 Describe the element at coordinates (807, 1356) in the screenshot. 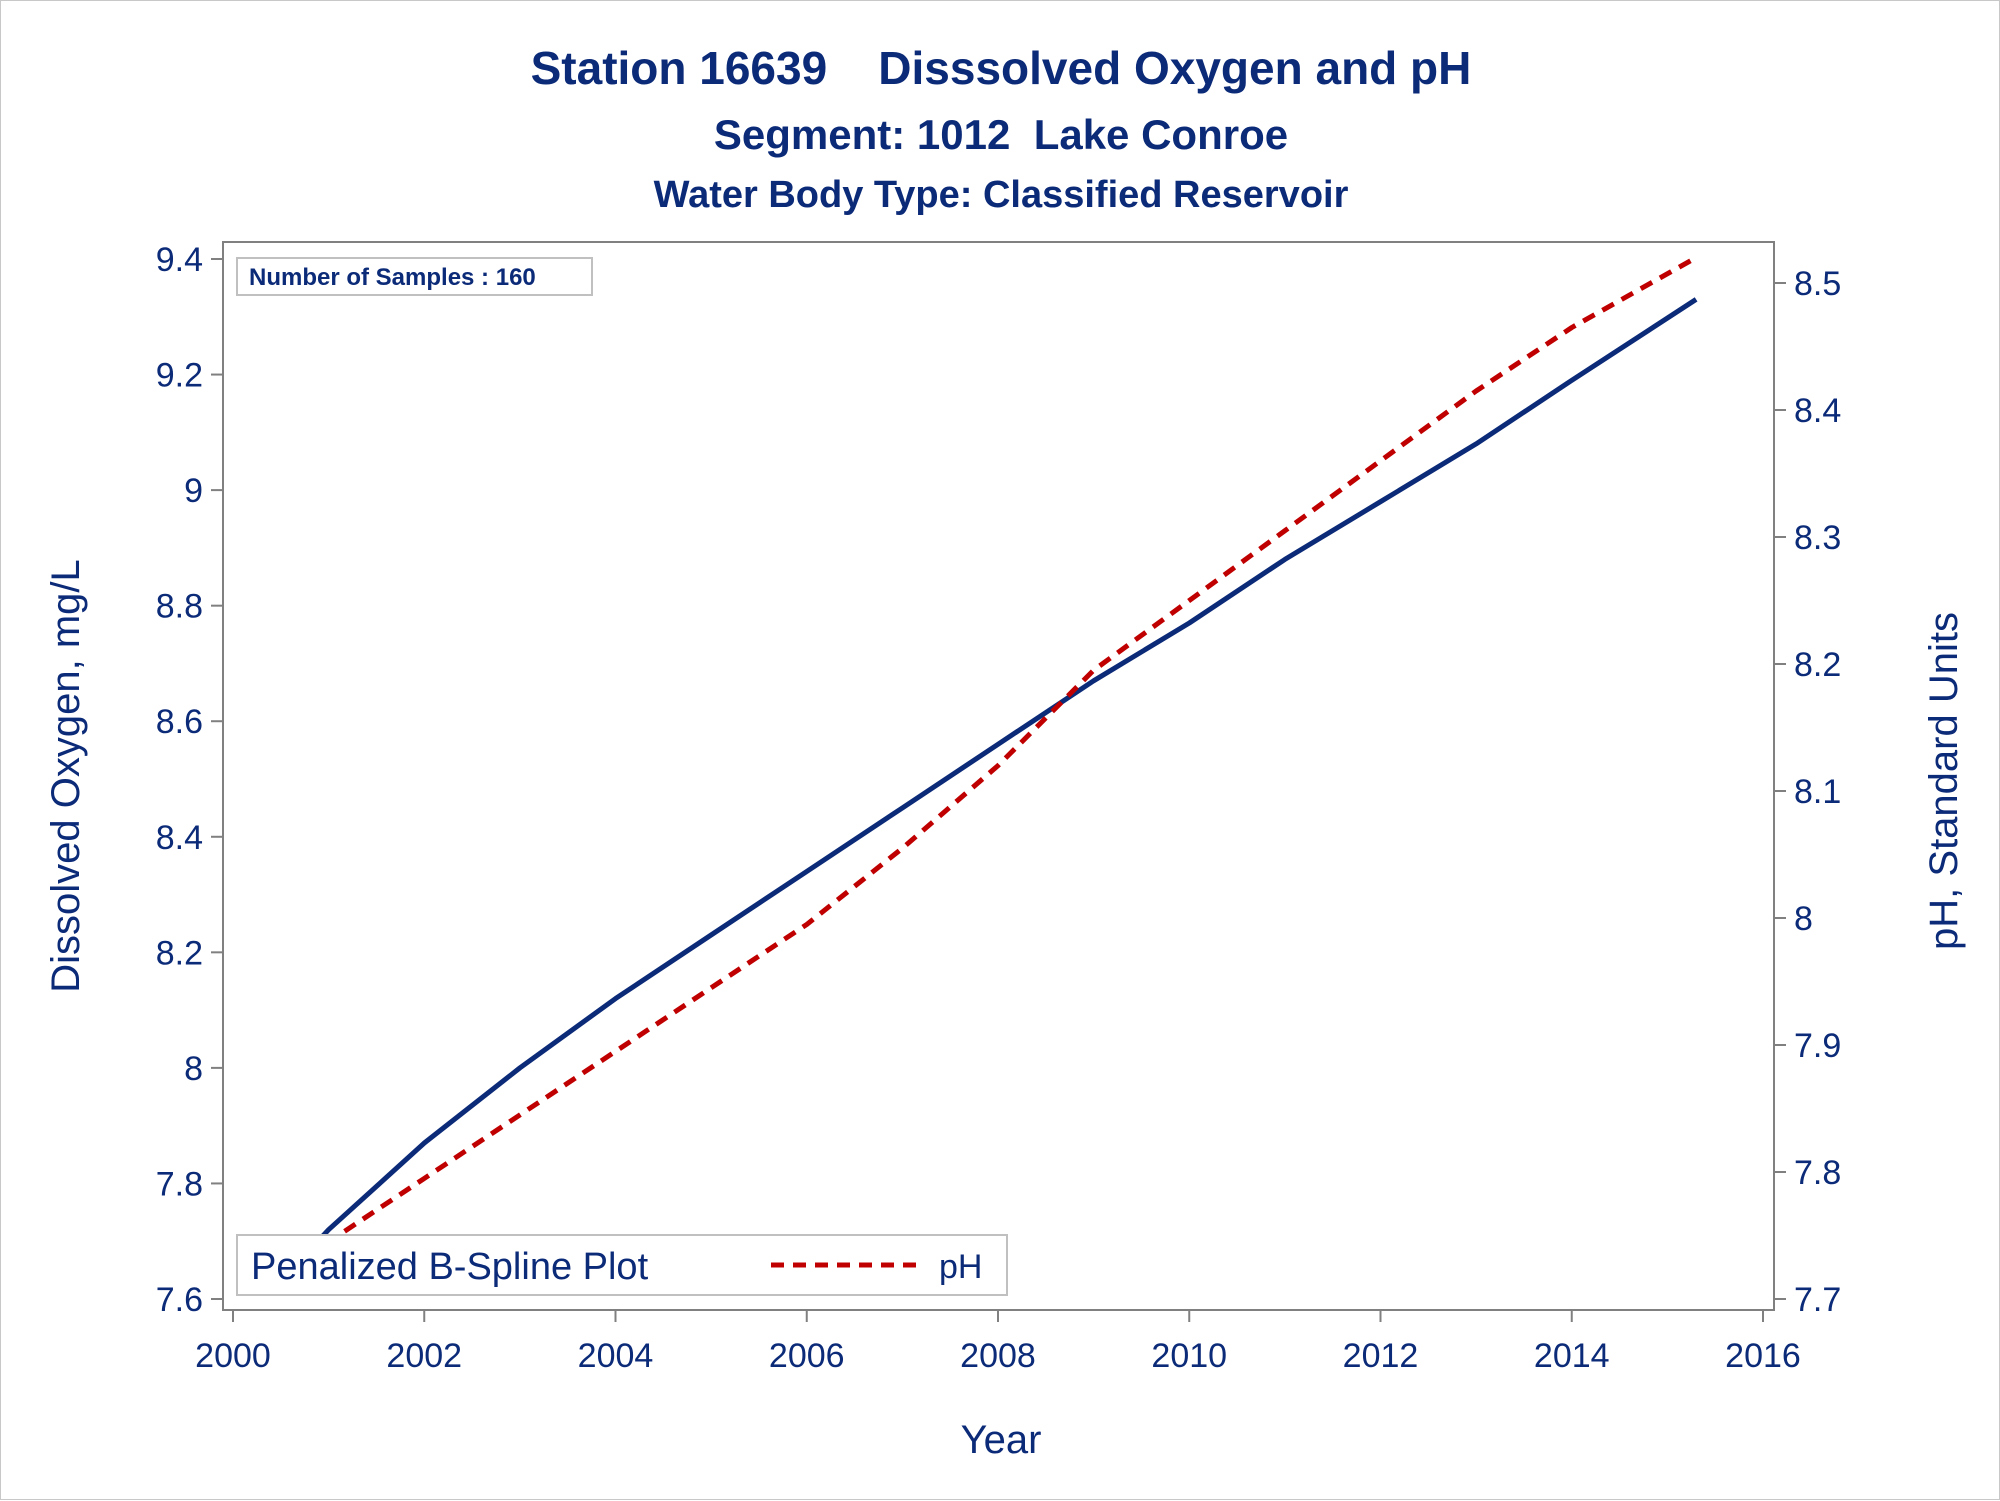

I see `x-tick-label: 2006` at that location.